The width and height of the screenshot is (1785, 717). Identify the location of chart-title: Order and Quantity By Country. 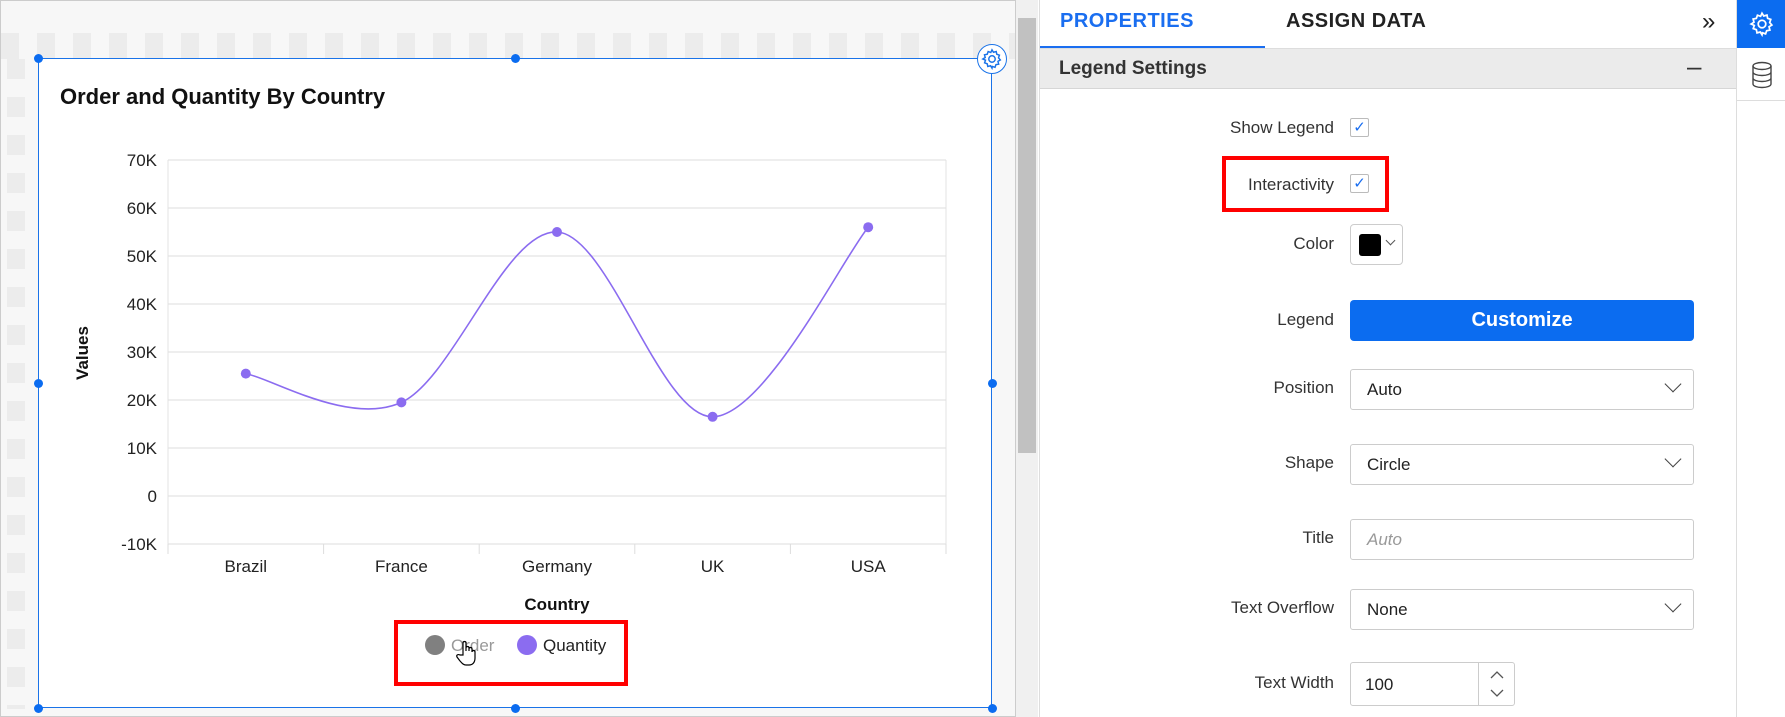
(223, 96).